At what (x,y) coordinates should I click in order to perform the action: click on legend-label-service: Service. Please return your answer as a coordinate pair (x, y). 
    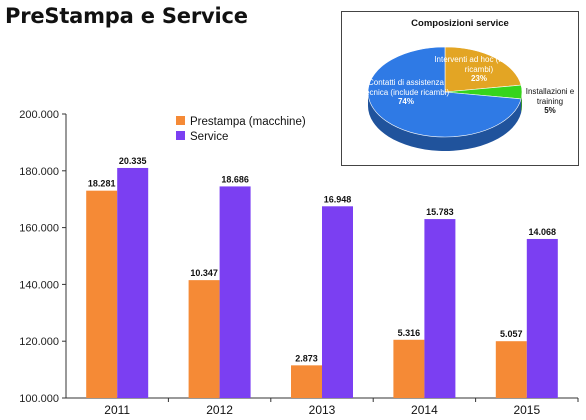
    Looking at the image, I should click on (209, 137).